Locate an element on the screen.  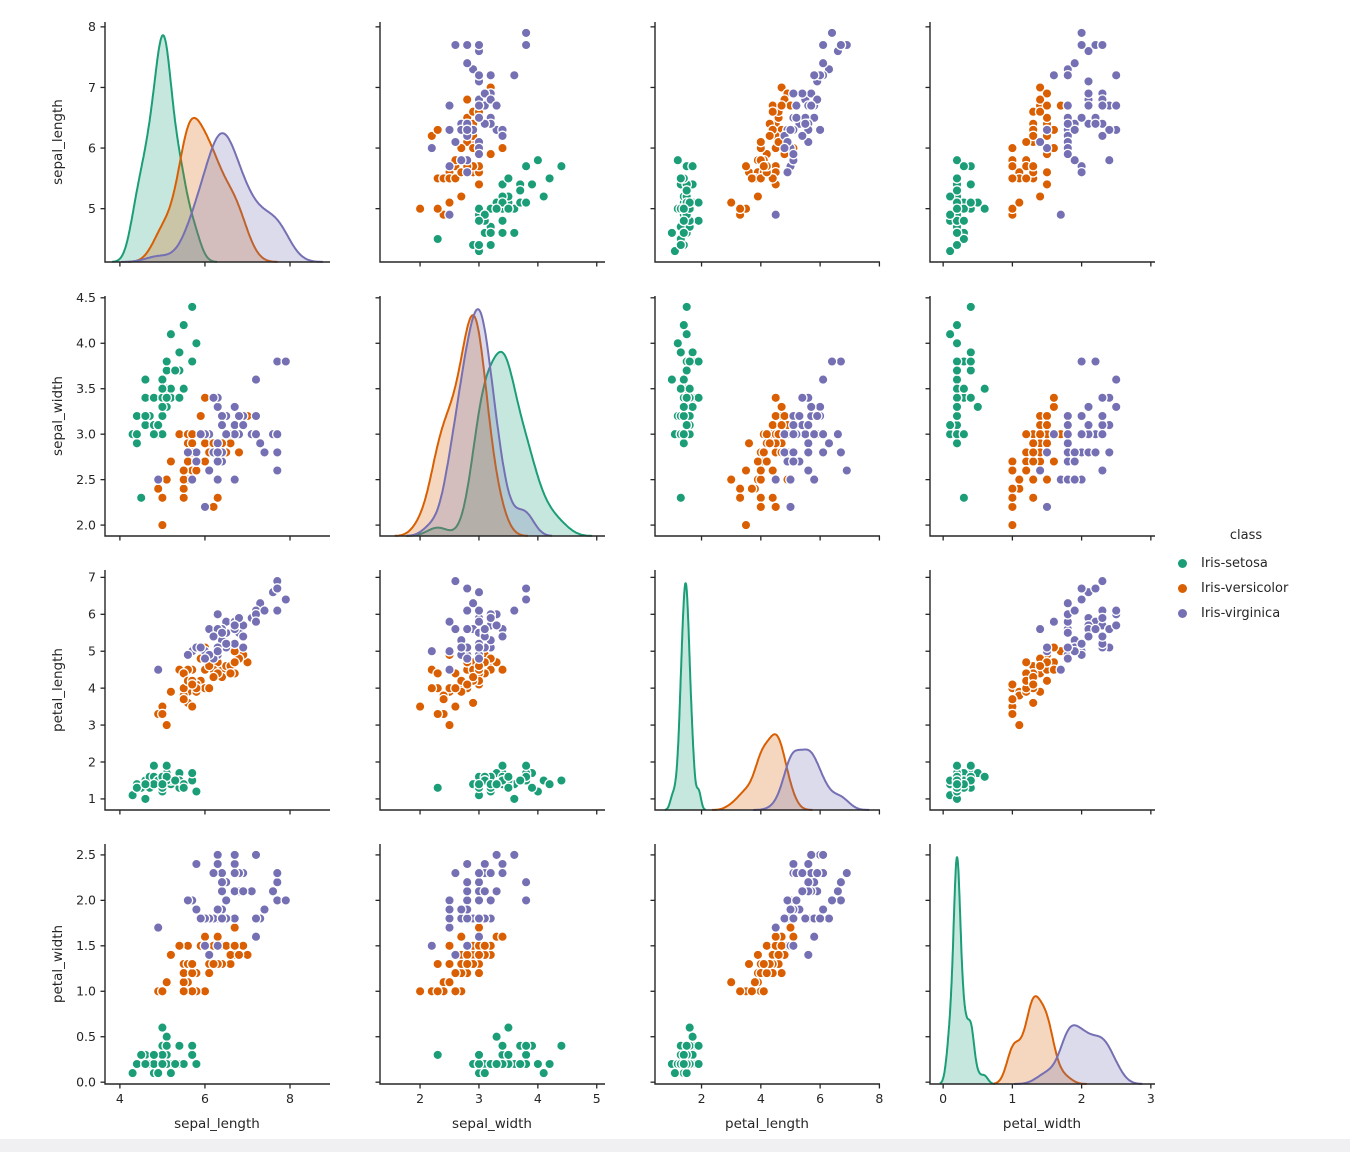
subplot-kde-sepal_width is located at coordinates (490, 418).